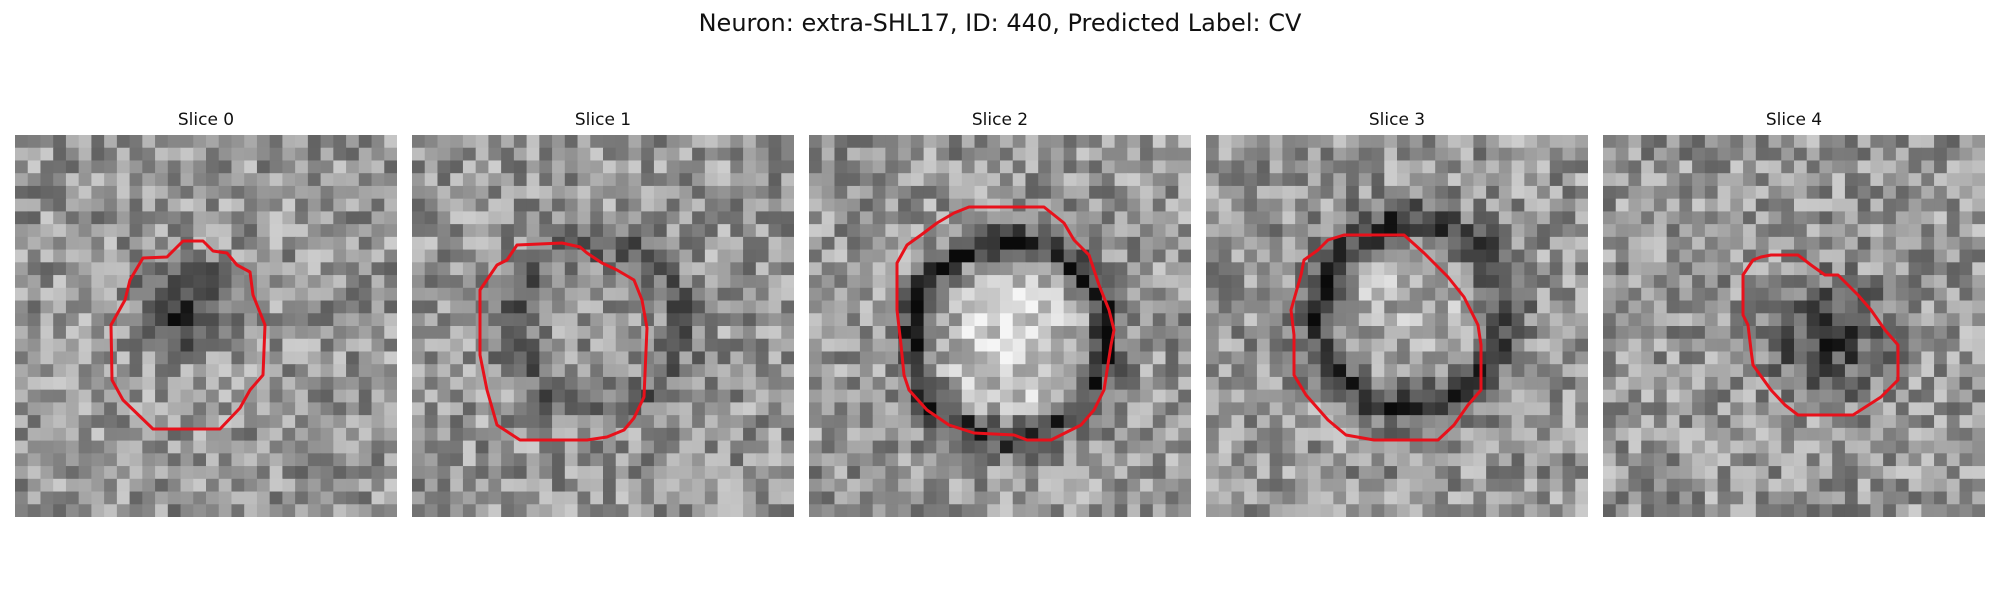  Describe the element at coordinates (1000, 120) in the screenshot. I see `slice-title-2: Slice 2` at that location.